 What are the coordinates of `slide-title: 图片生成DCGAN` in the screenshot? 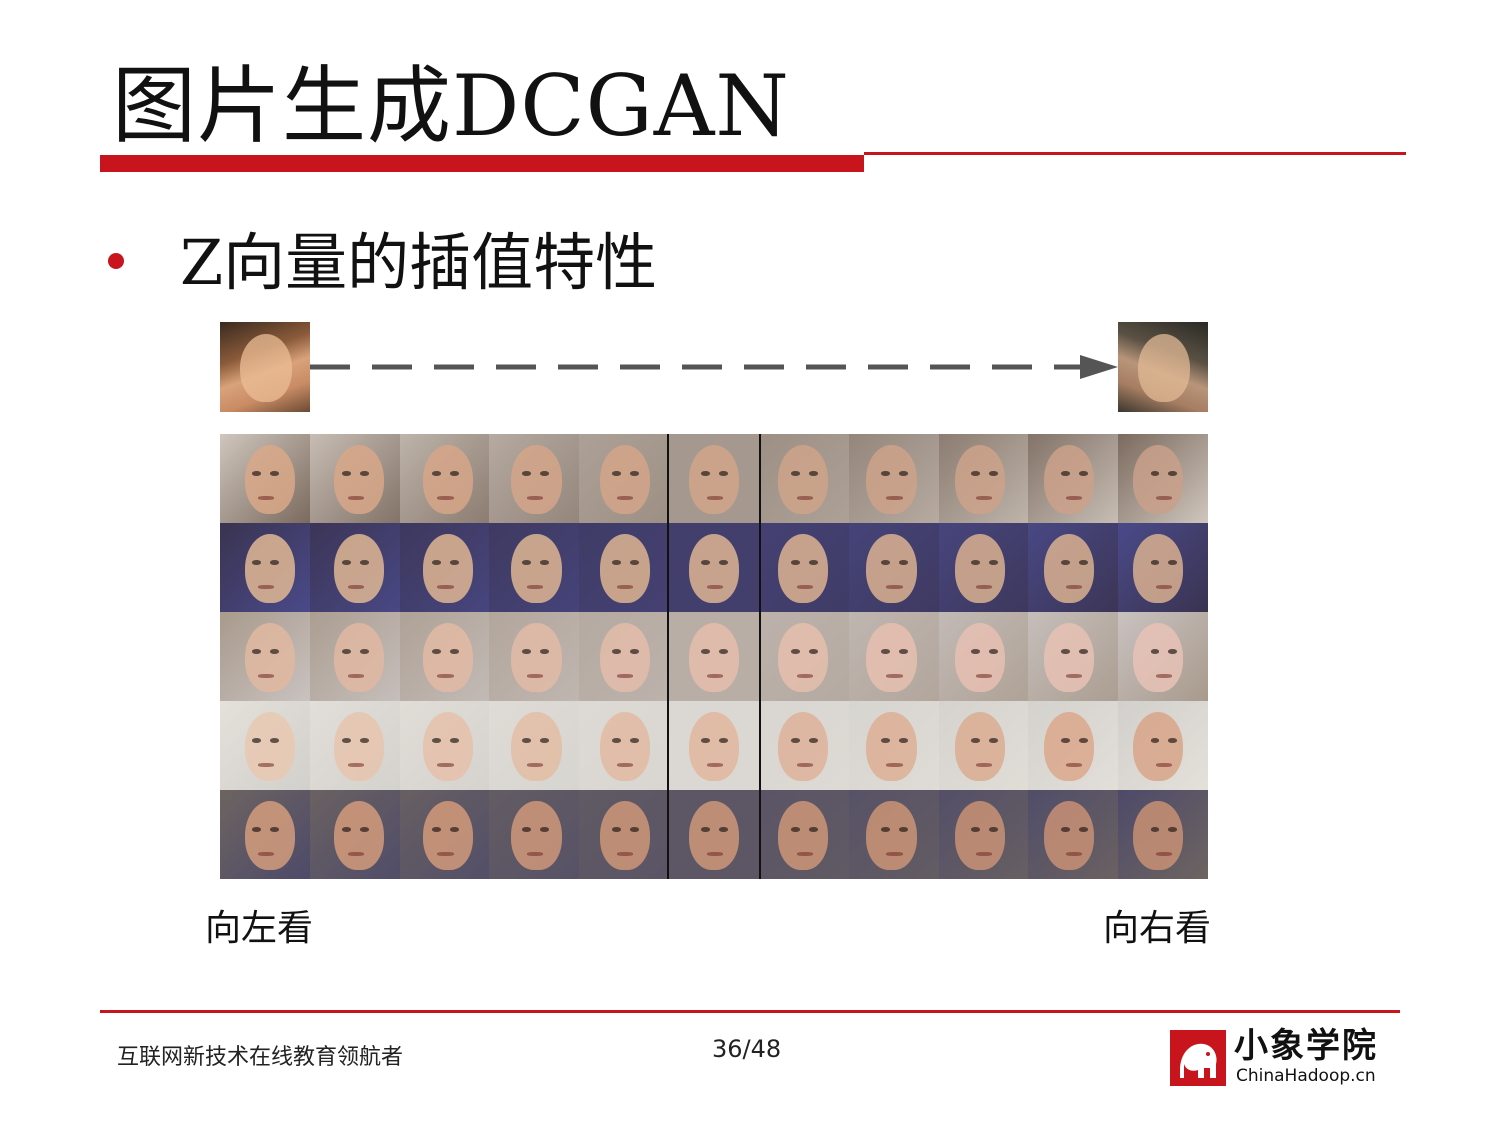 It's located at (451, 106).